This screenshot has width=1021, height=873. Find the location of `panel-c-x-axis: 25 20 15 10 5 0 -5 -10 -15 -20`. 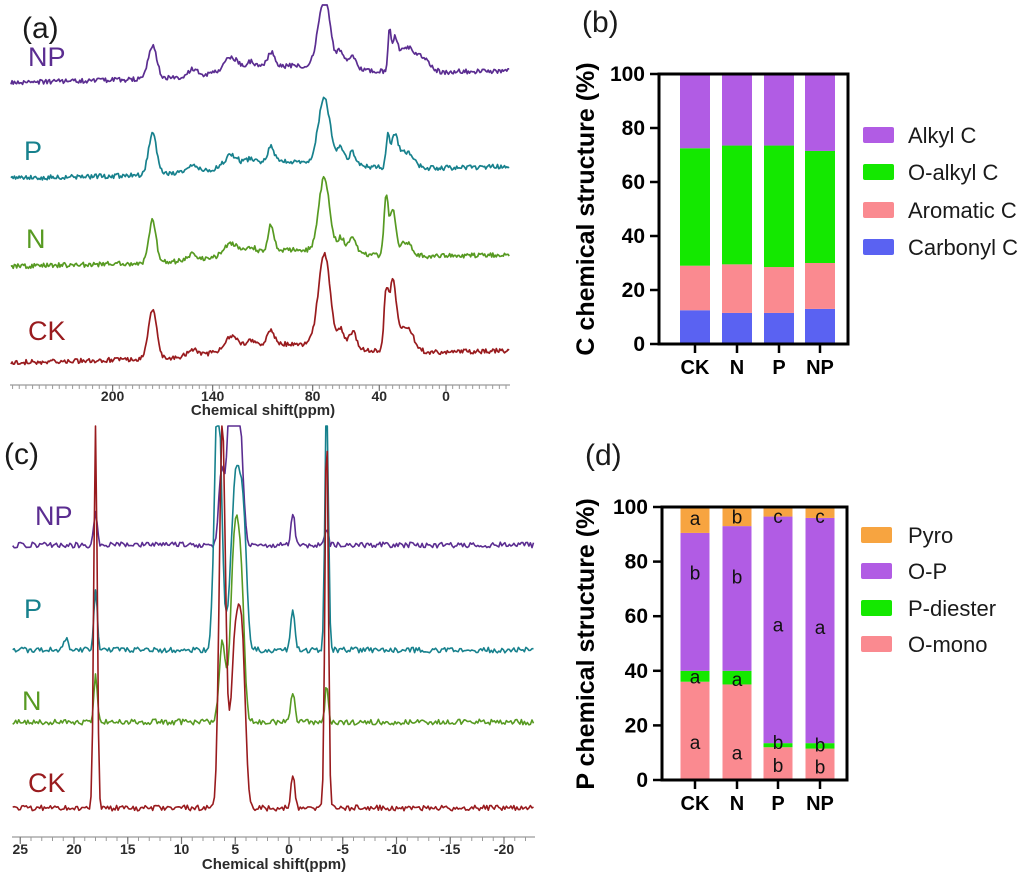

panel-c-x-axis: 25 20 15 10 5 0 -5 -10 -15 -20 is located at coordinates (273, 846).